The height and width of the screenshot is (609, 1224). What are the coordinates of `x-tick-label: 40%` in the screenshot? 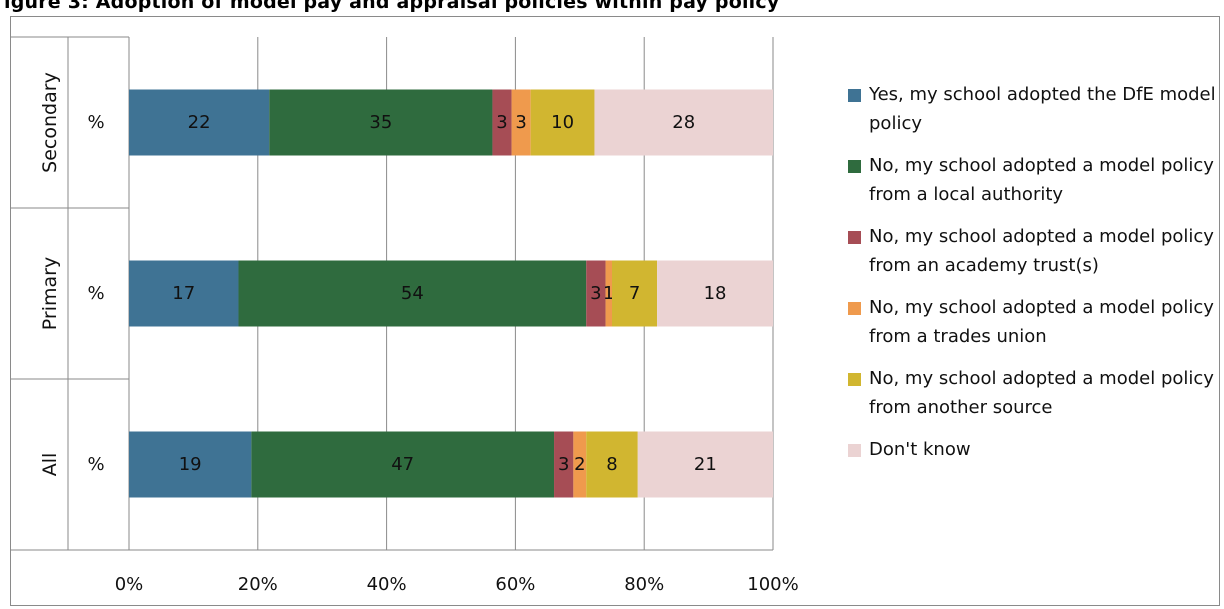 It's located at (387, 584).